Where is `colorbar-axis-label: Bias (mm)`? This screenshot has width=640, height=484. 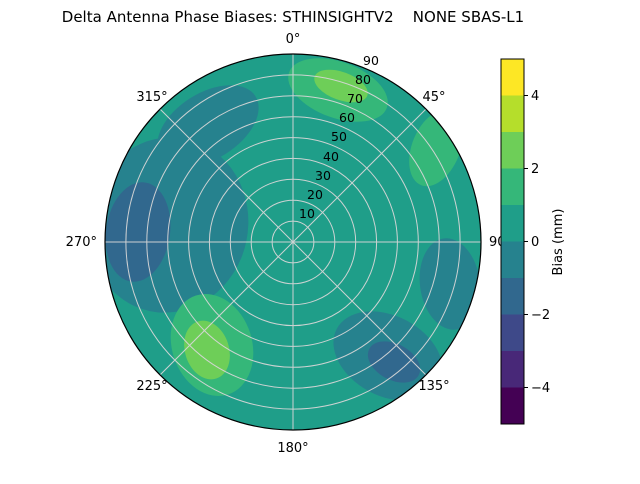 colorbar-axis-label: Bias (mm) is located at coordinates (558, 242).